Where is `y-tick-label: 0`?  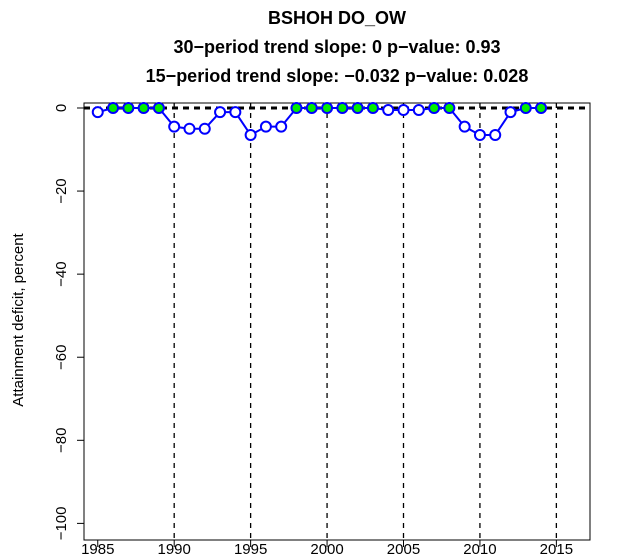 y-tick-label: 0 is located at coordinates (61, 108).